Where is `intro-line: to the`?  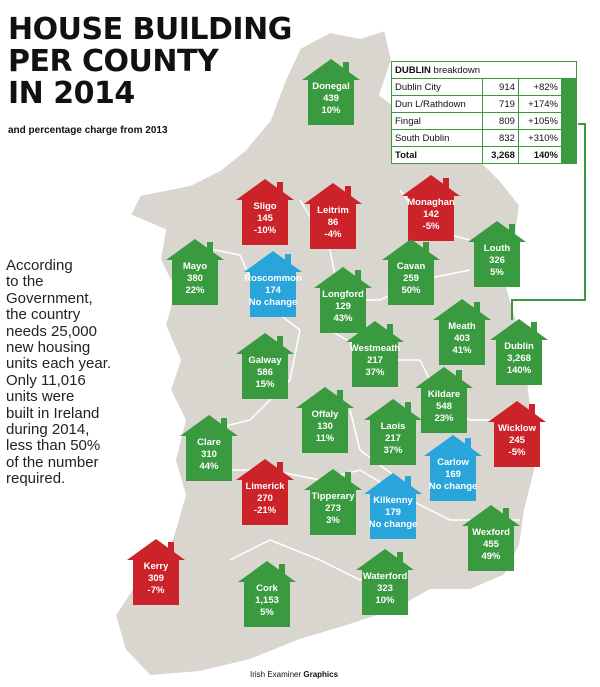
intro-line: to the is located at coordinates (25, 282).